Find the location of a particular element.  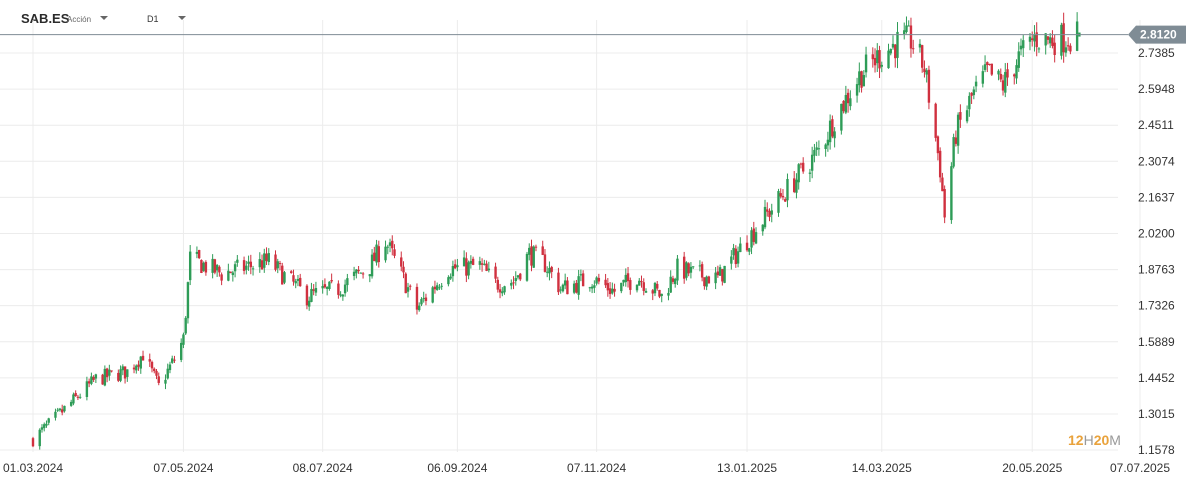

timeframe-dropdown-chevron-down-icon is located at coordinates (182, 18).